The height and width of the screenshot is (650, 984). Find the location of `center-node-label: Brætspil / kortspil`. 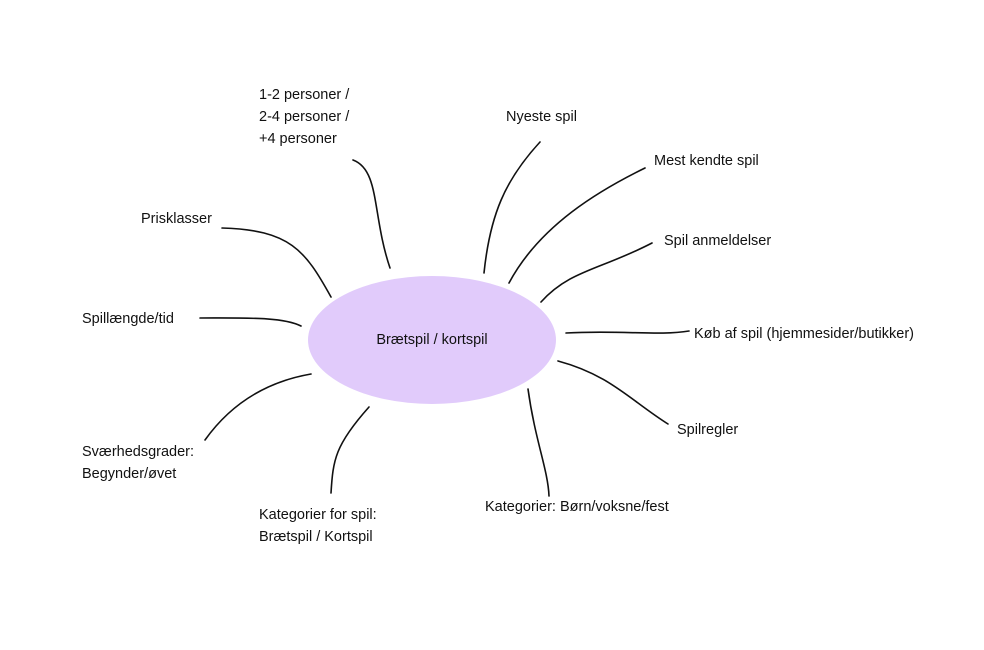

center-node-label: Brætspil / kortspil is located at coordinates (432, 340).